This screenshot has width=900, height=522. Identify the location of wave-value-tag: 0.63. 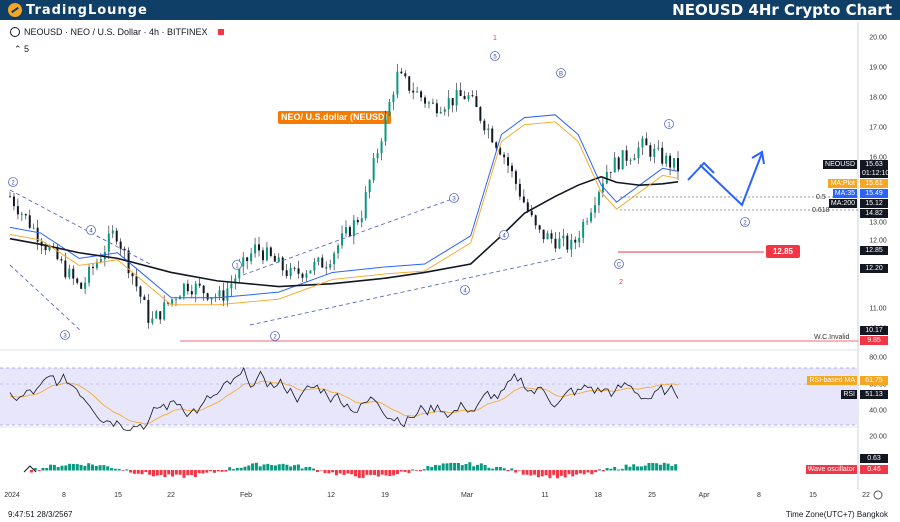
(874, 458).